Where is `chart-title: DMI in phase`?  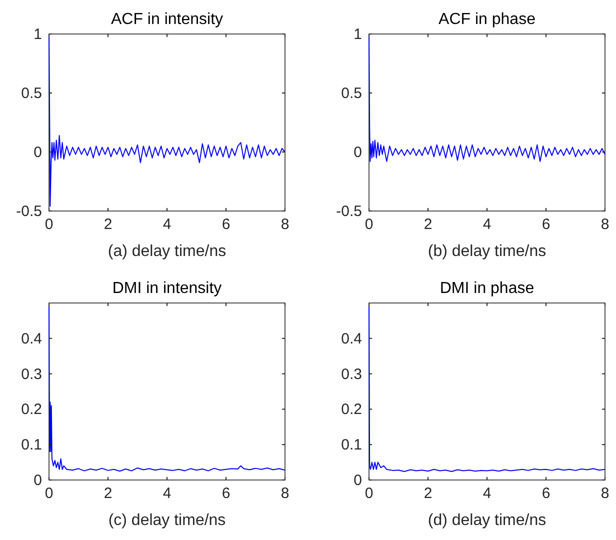
chart-title: DMI in phase is located at coordinates (487, 288).